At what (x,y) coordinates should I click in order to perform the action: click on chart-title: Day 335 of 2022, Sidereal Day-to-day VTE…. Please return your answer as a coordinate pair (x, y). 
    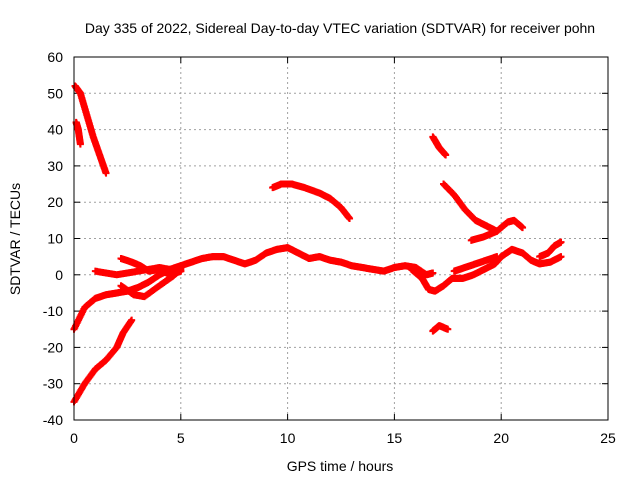
    Looking at the image, I should click on (340, 28).